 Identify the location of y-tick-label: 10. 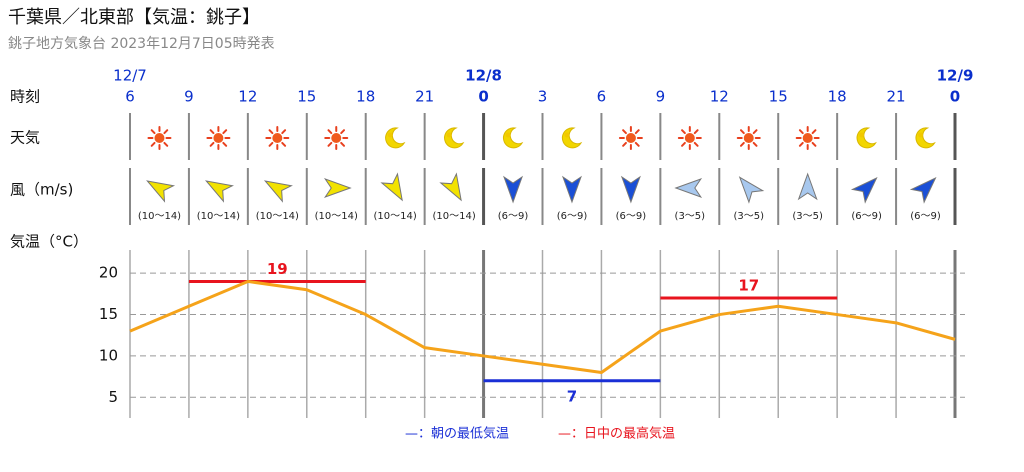
(108, 355).